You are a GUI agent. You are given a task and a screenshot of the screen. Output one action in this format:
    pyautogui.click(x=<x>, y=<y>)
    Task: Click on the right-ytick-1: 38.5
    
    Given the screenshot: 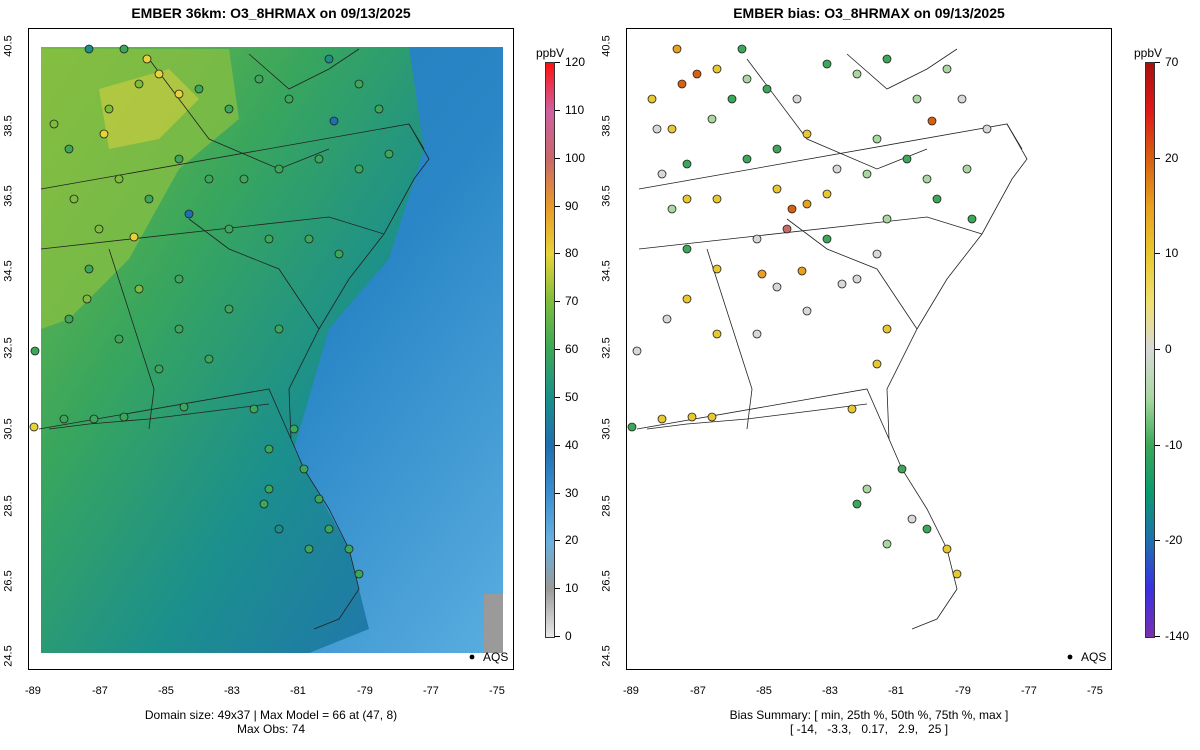 What is the action you would take?
    pyautogui.click(x=606, y=126)
    